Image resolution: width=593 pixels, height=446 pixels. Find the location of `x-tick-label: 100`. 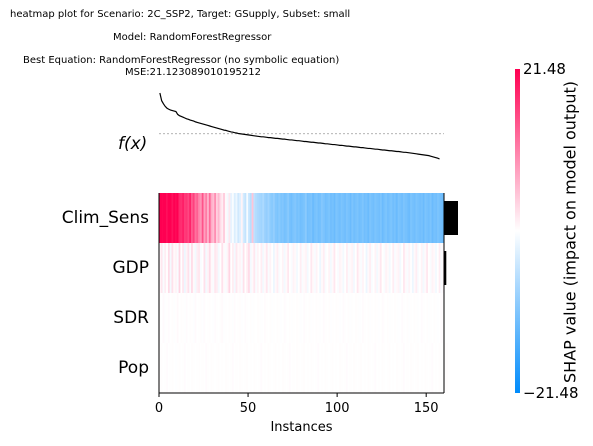

x-tick-label: 100 is located at coordinates (337, 408).